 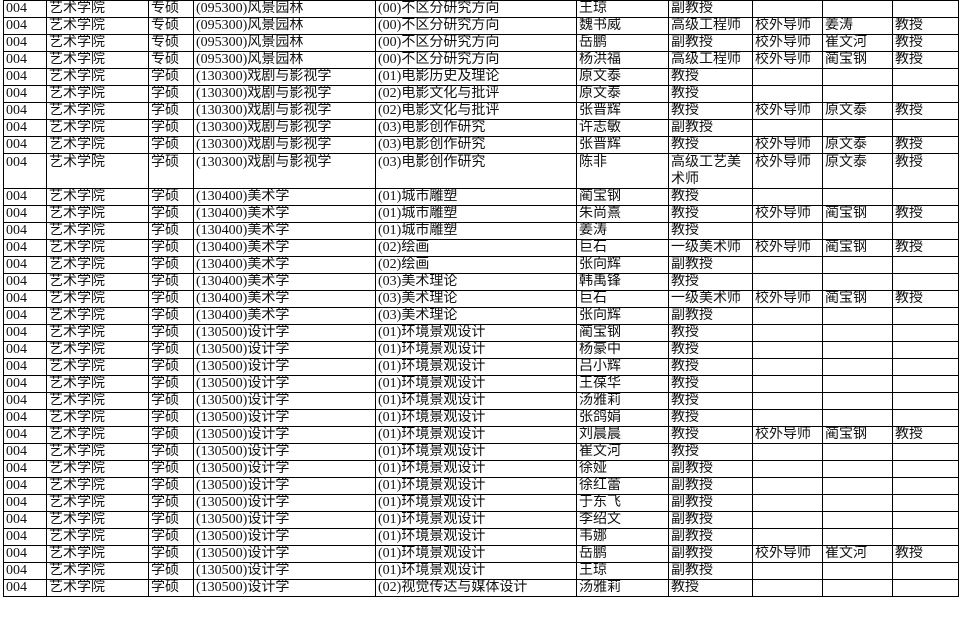 What do you see at coordinates (622, 435) in the screenshot?
I see `supervisor-name-cell: 刘晨晨` at bounding box center [622, 435].